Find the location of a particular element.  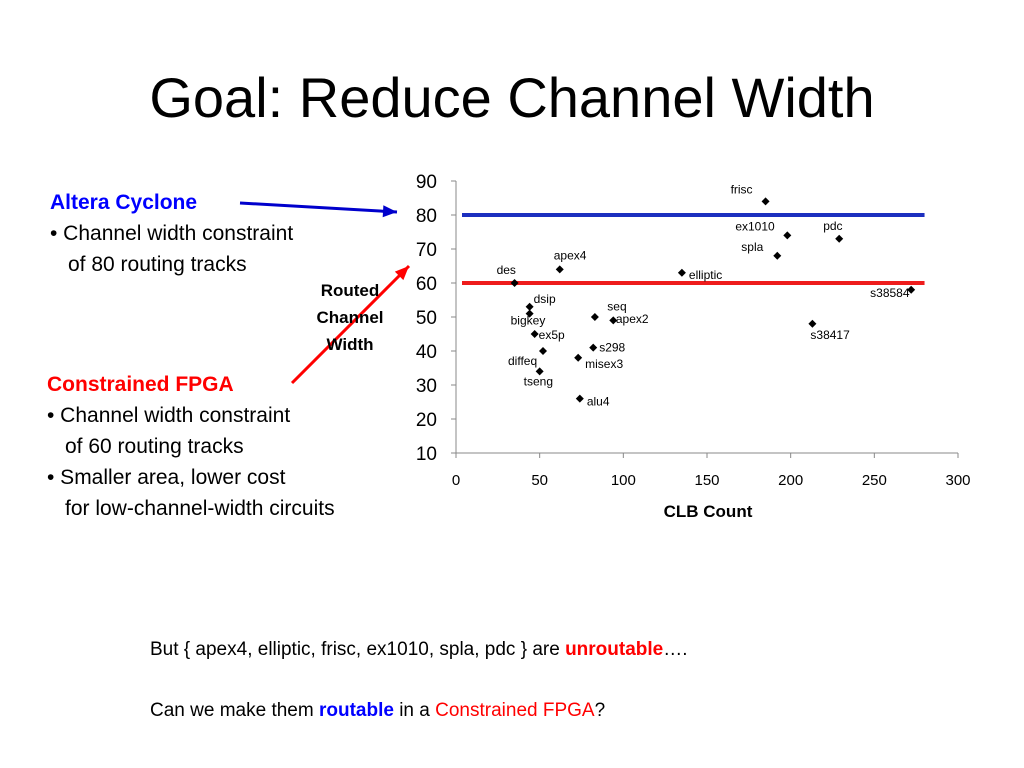

data-label-misex3: misex3 is located at coordinates (604, 364).